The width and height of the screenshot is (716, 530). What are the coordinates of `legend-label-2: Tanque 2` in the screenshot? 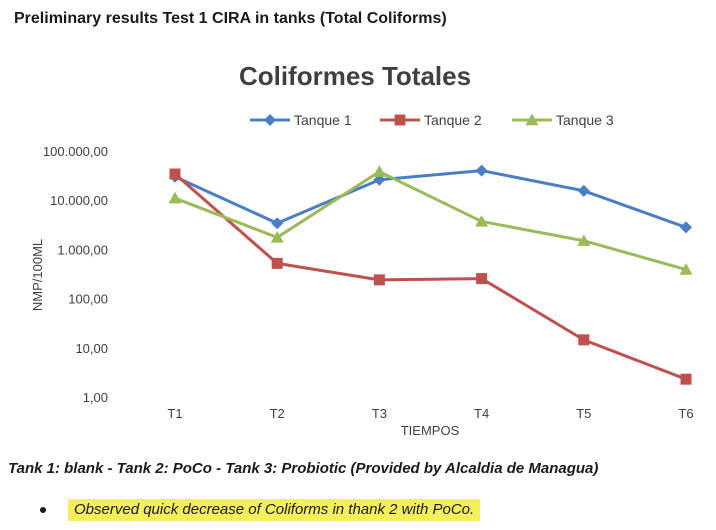 It's located at (453, 120).